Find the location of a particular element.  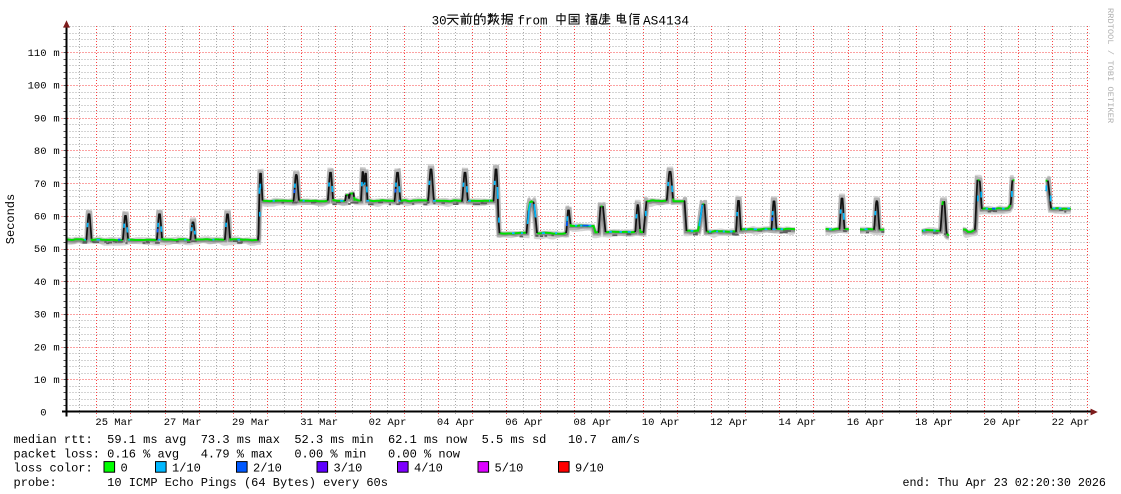

svg-text: 90 is located at coordinates (40, 119).